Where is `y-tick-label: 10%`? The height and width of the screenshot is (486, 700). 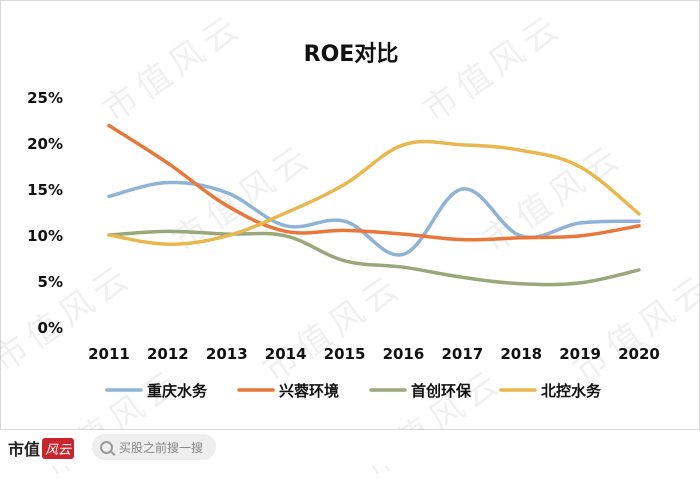
y-tick-label: 10% is located at coordinates (45, 236).